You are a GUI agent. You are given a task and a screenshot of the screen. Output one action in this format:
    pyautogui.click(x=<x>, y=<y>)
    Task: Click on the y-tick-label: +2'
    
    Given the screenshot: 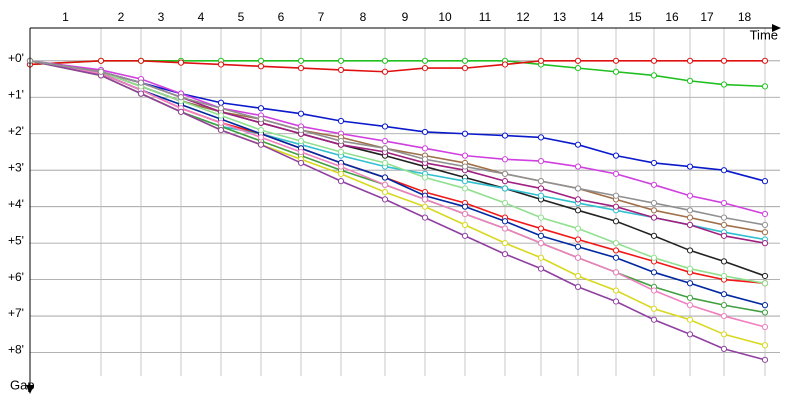 What is the action you would take?
    pyautogui.click(x=16, y=131)
    